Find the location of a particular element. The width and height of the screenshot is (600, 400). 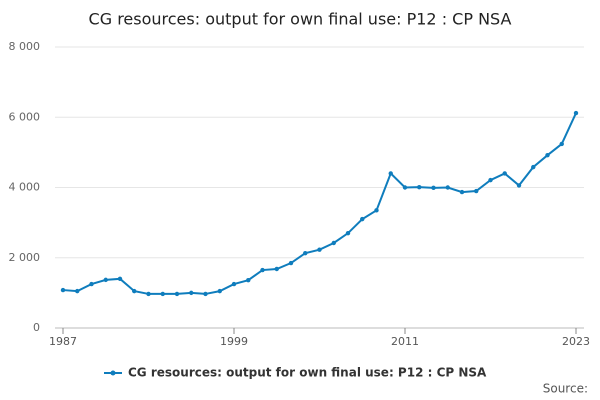

y-tick-label: 6 000 is located at coordinates (25, 116).